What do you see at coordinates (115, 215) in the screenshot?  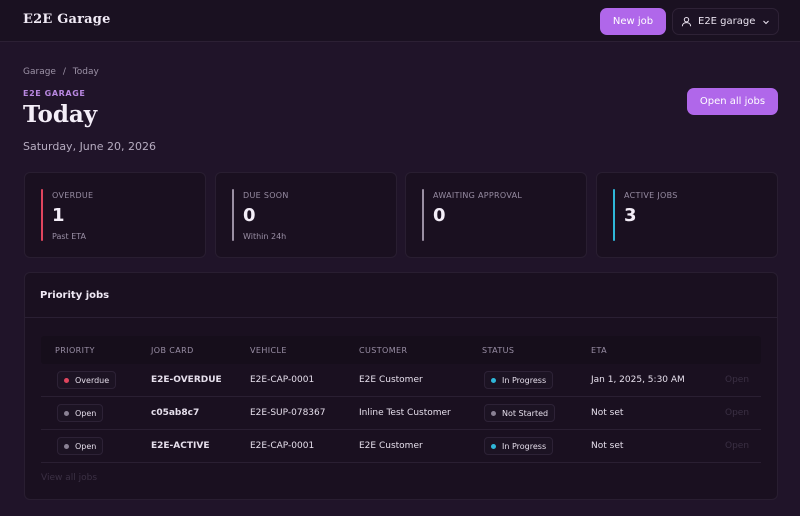 I see `stat-card-overdue: OVERDUE 1 Past ETA` at bounding box center [115, 215].